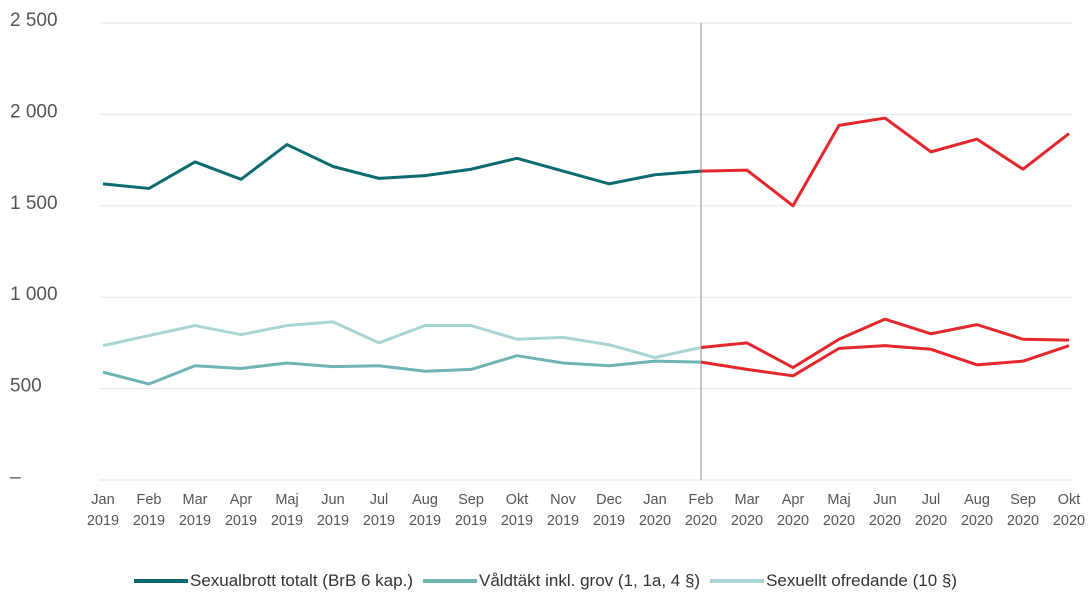 Image resolution: width=1091 pixels, height=597 pixels. I want to click on x-tick-label: Mar 2019, so click(195, 510).